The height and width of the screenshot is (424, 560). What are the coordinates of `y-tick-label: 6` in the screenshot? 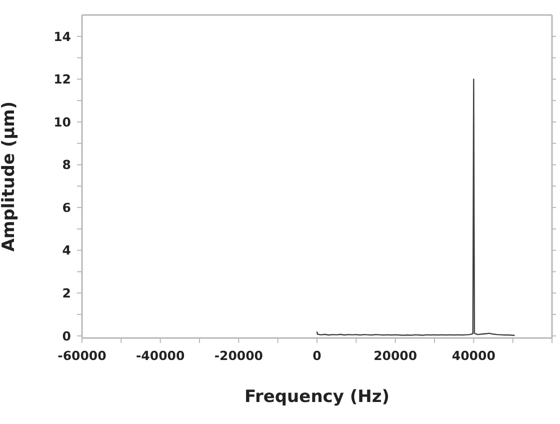 It's located at (67, 207).